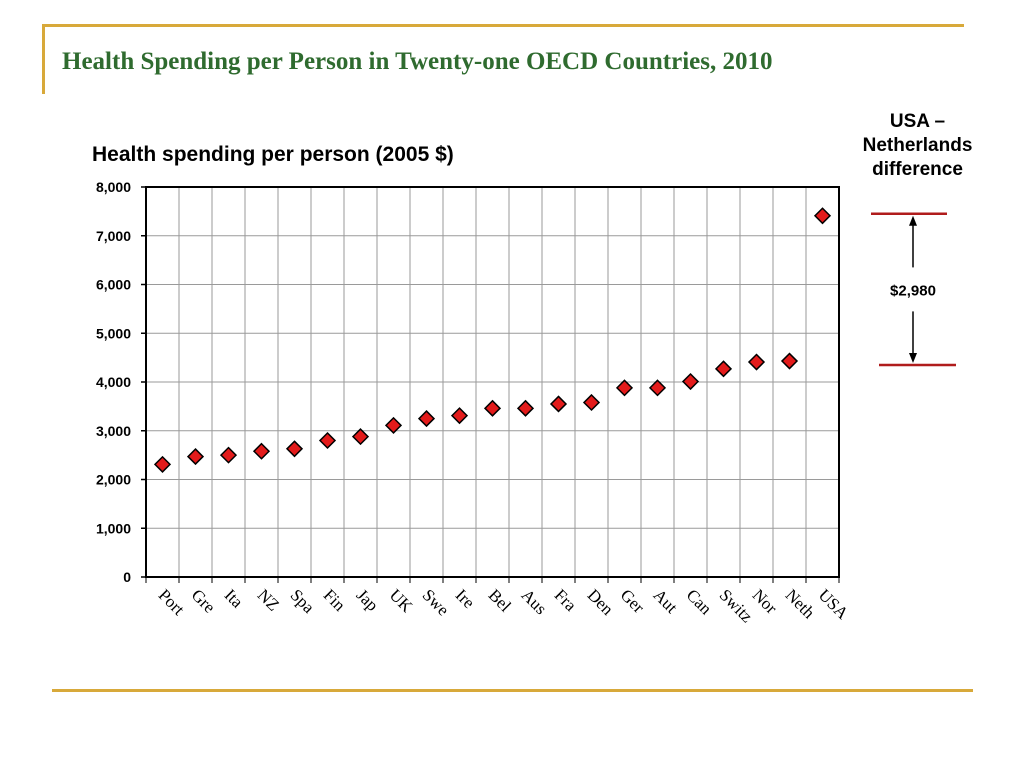 This screenshot has width=1024, height=768. Describe the element at coordinates (228, 455) in the screenshot. I see `data-point-ita` at that location.